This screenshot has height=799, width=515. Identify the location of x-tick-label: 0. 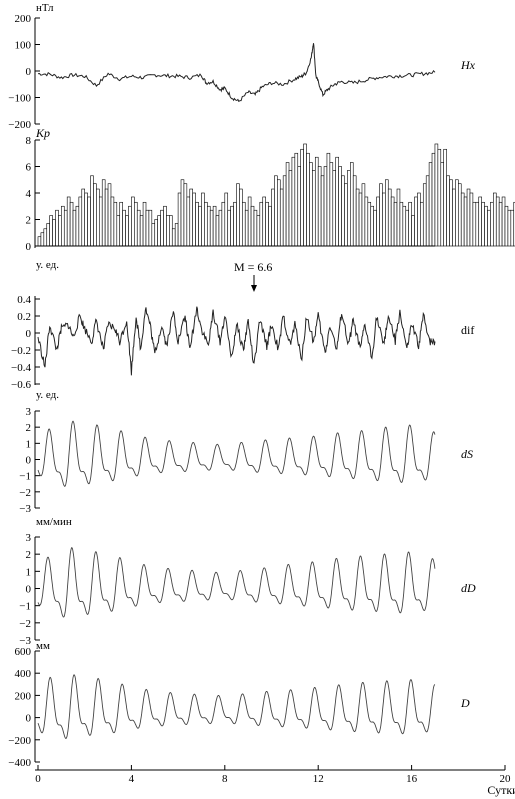
(38, 779).